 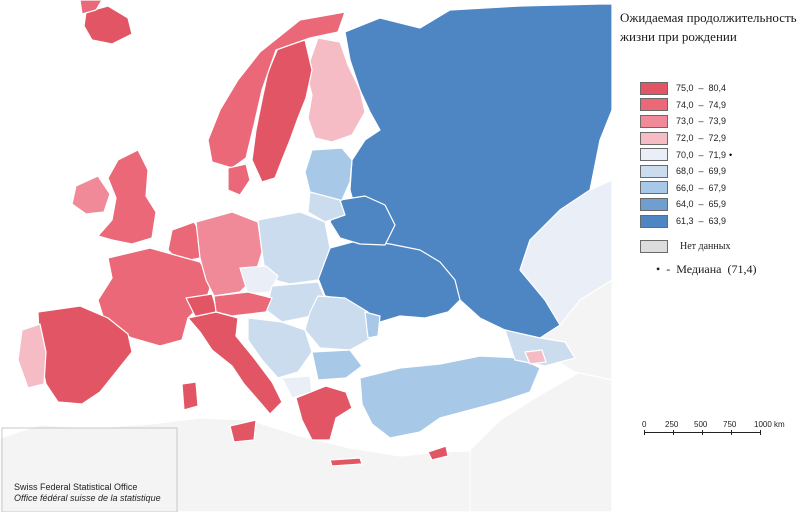 What do you see at coordinates (127, 197) in the screenshot?
I see `region-uk` at bounding box center [127, 197].